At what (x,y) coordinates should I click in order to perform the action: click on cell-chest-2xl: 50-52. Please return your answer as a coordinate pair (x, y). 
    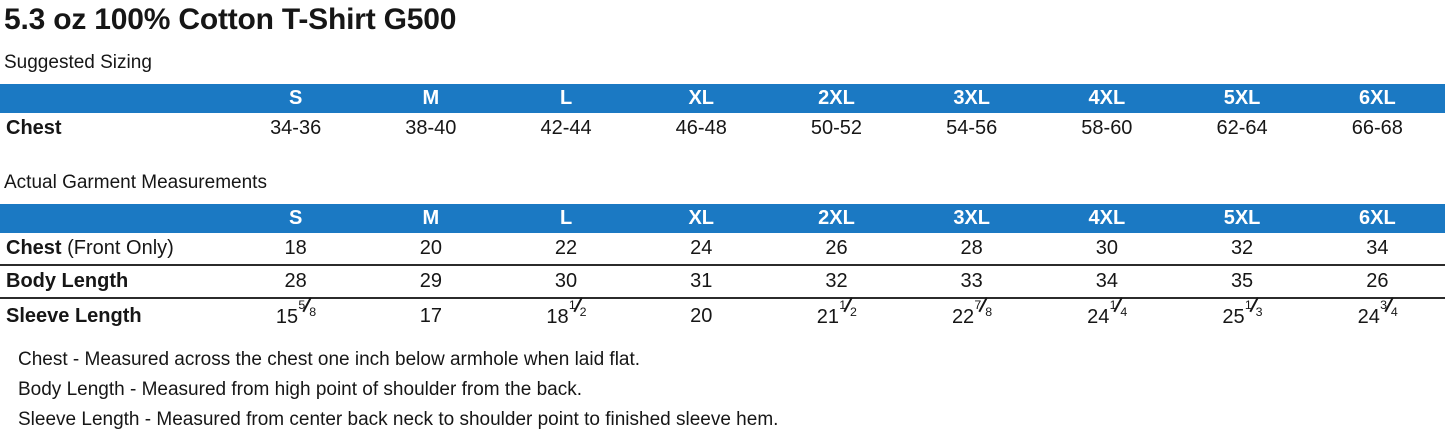
    Looking at the image, I should click on (836, 128).